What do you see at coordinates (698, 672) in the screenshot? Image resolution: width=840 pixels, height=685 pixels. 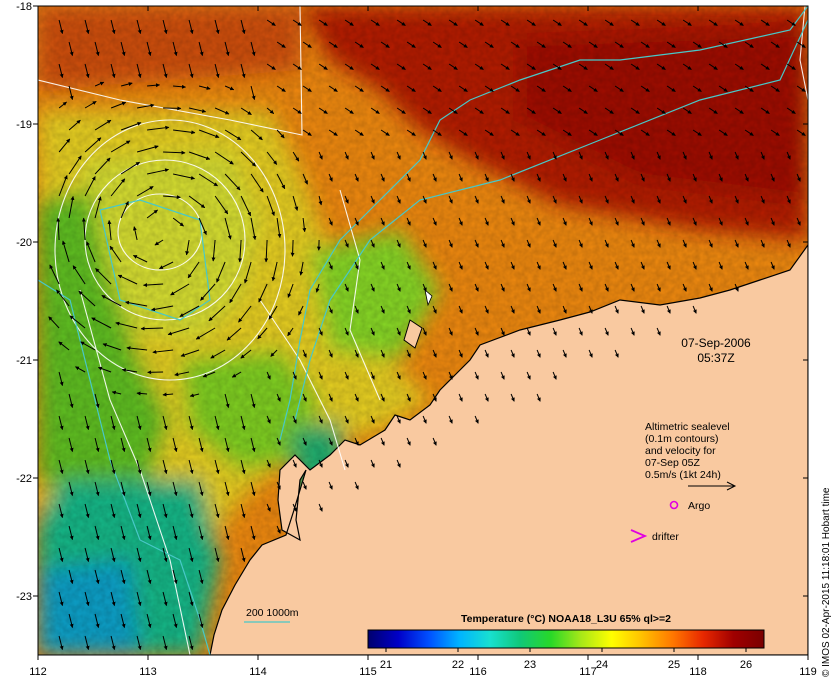 I see `x-tick-label: 118` at bounding box center [698, 672].